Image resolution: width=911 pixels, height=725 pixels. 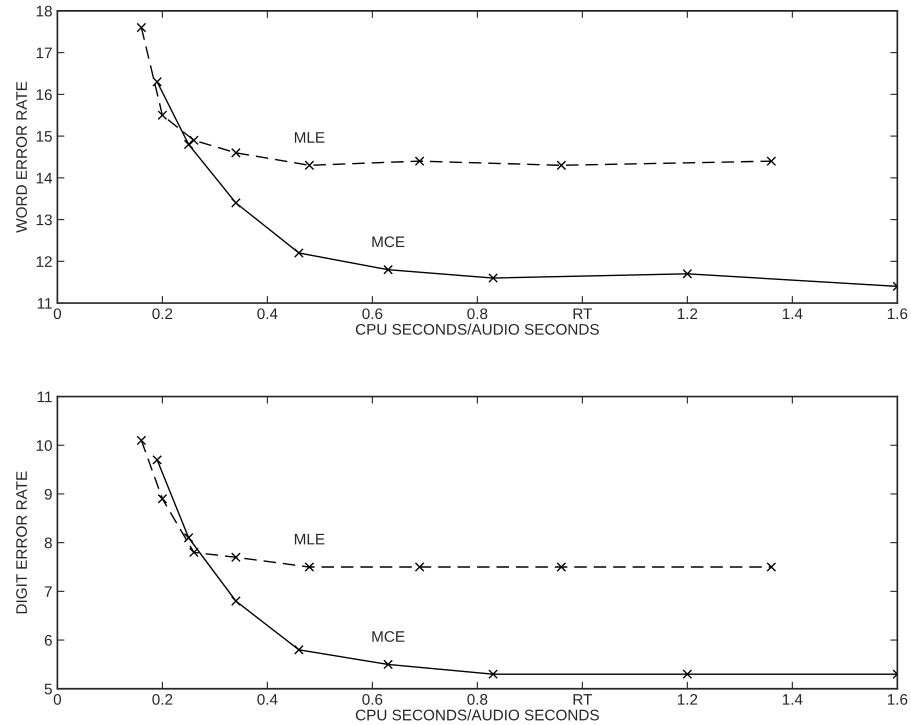 I want to click on y-tick-label: 16, so click(x=44, y=94).